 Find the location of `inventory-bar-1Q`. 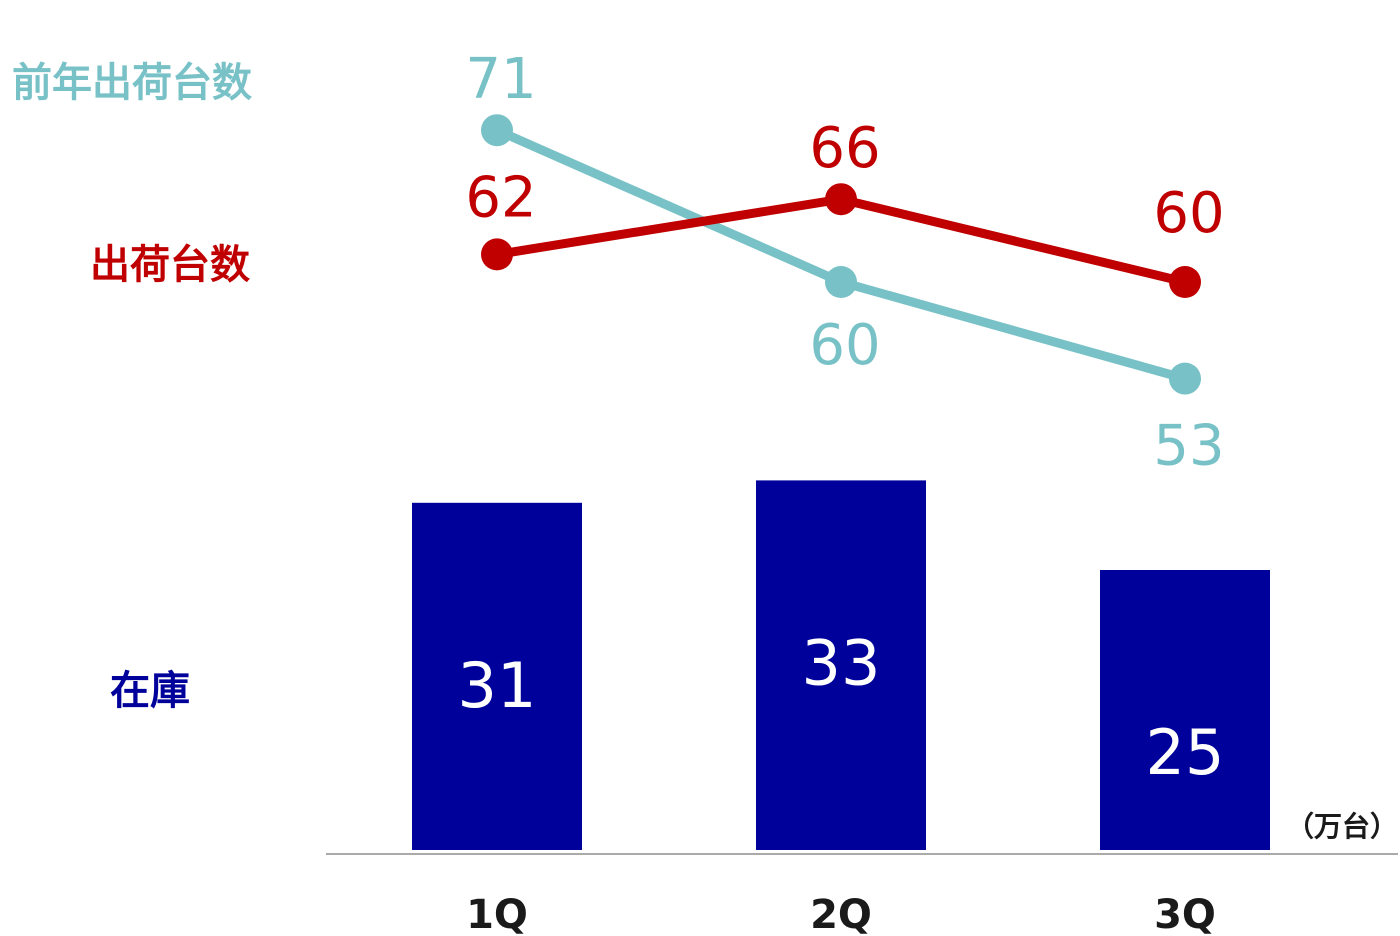

inventory-bar-1Q is located at coordinates (497, 676).